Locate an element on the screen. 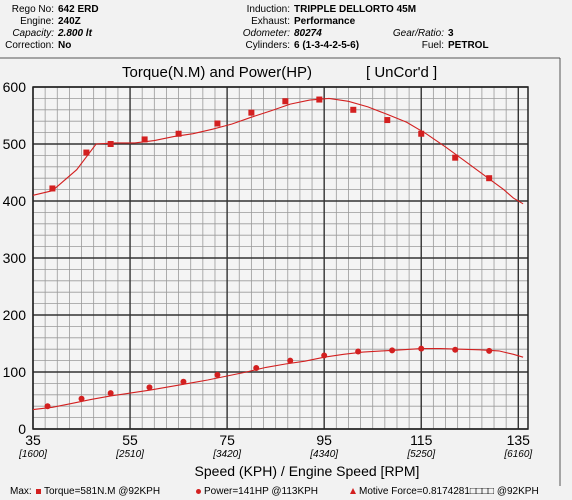  rpm-tick-label: [6160] is located at coordinates (517, 454).